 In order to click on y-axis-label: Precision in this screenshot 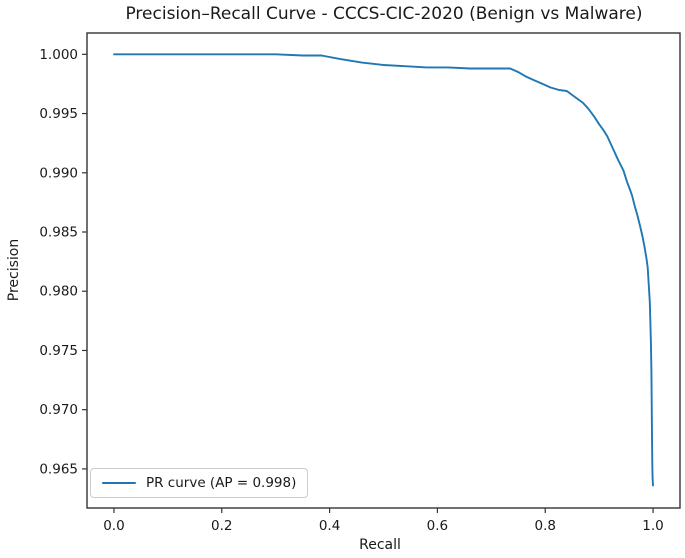, I will do `click(14, 270)`.